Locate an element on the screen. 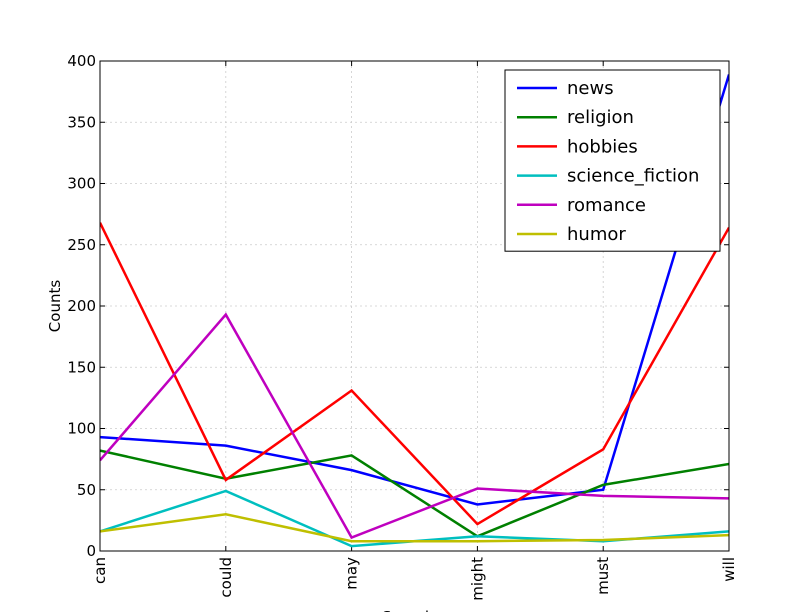  y-tick-label: 0 is located at coordinates (91, 551).